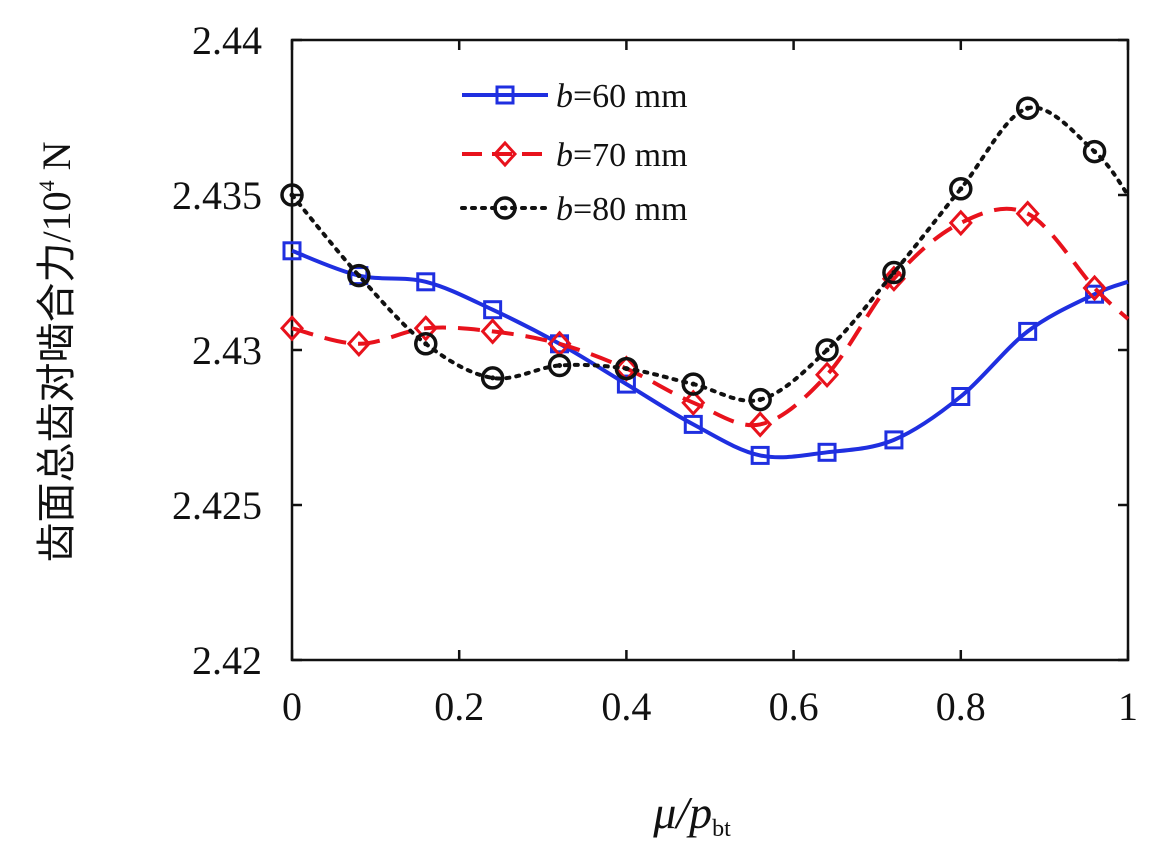  What do you see at coordinates (227, 660) in the screenshot?
I see `y-tick-label: 2.42` at bounding box center [227, 660].